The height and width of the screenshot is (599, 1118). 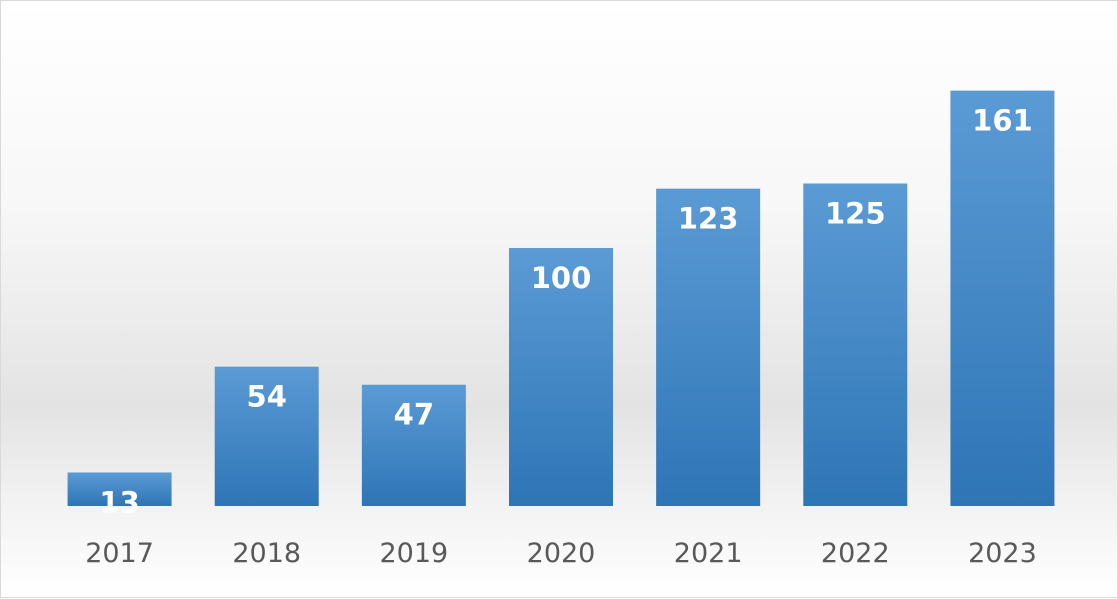 What do you see at coordinates (561, 377) in the screenshot?
I see `bar-2020` at bounding box center [561, 377].